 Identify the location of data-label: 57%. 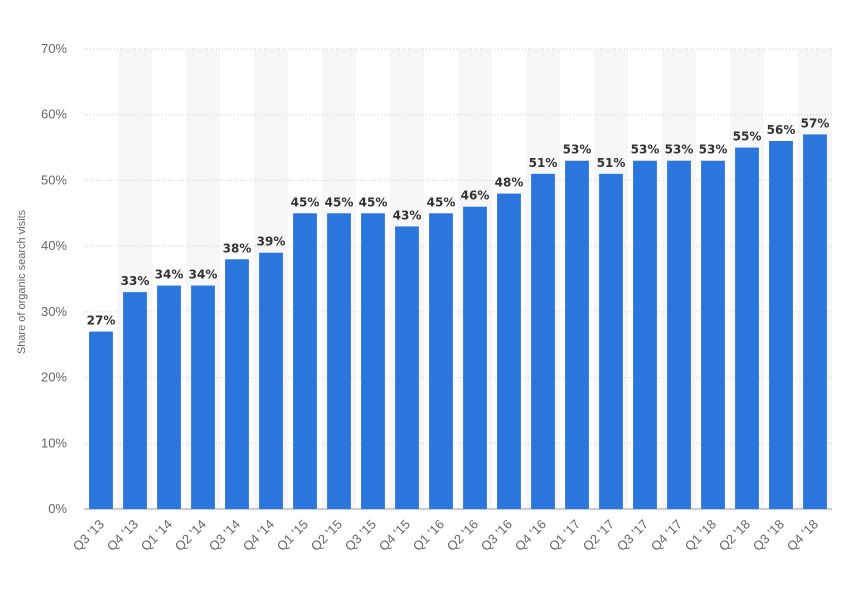
(815, 123).